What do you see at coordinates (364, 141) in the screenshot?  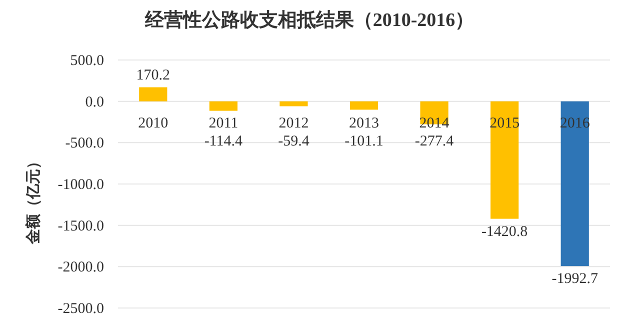 I see `data-label: -101.1` at bounding box center [364, 141].